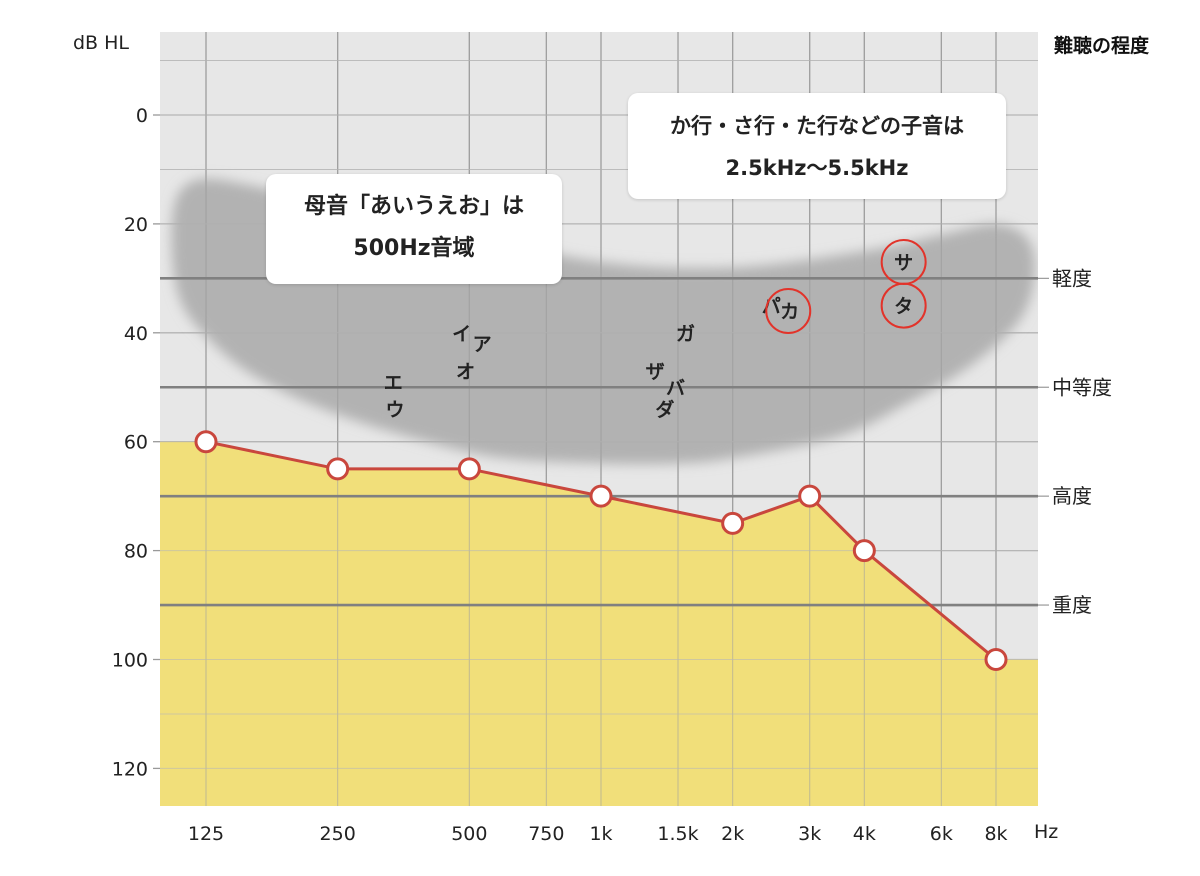  I want to click on phoneme-label: カ, so click(789, 312).